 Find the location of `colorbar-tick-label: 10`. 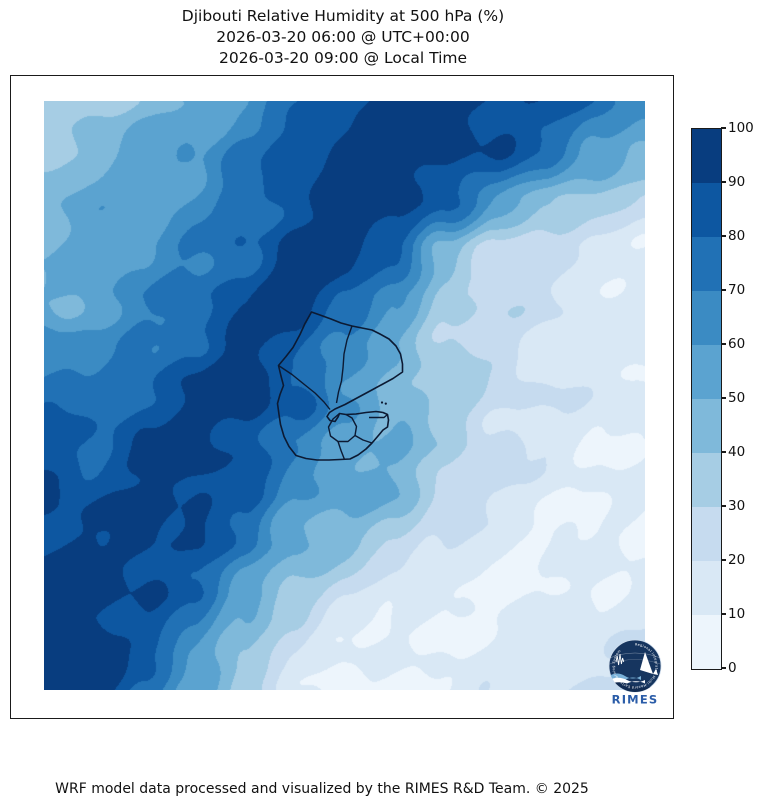

colorbar-tick-label: 10 is located at coordinates (737, 614).